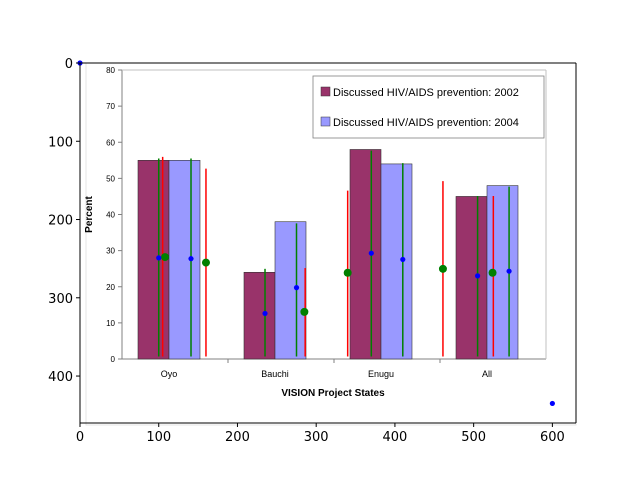  Describe the element at coordinates (60, 142) in the screenshot. I see `outer-y-tick-label: 100` at that location.